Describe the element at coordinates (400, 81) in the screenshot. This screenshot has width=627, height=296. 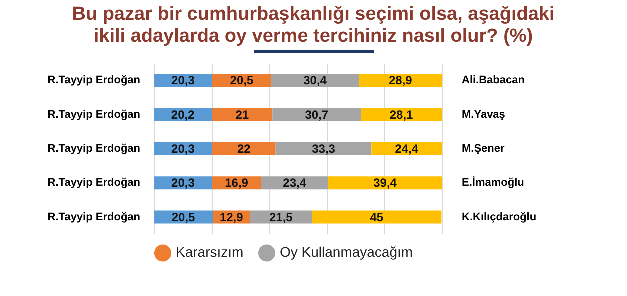
I see `data-label: 28,9` at that location.